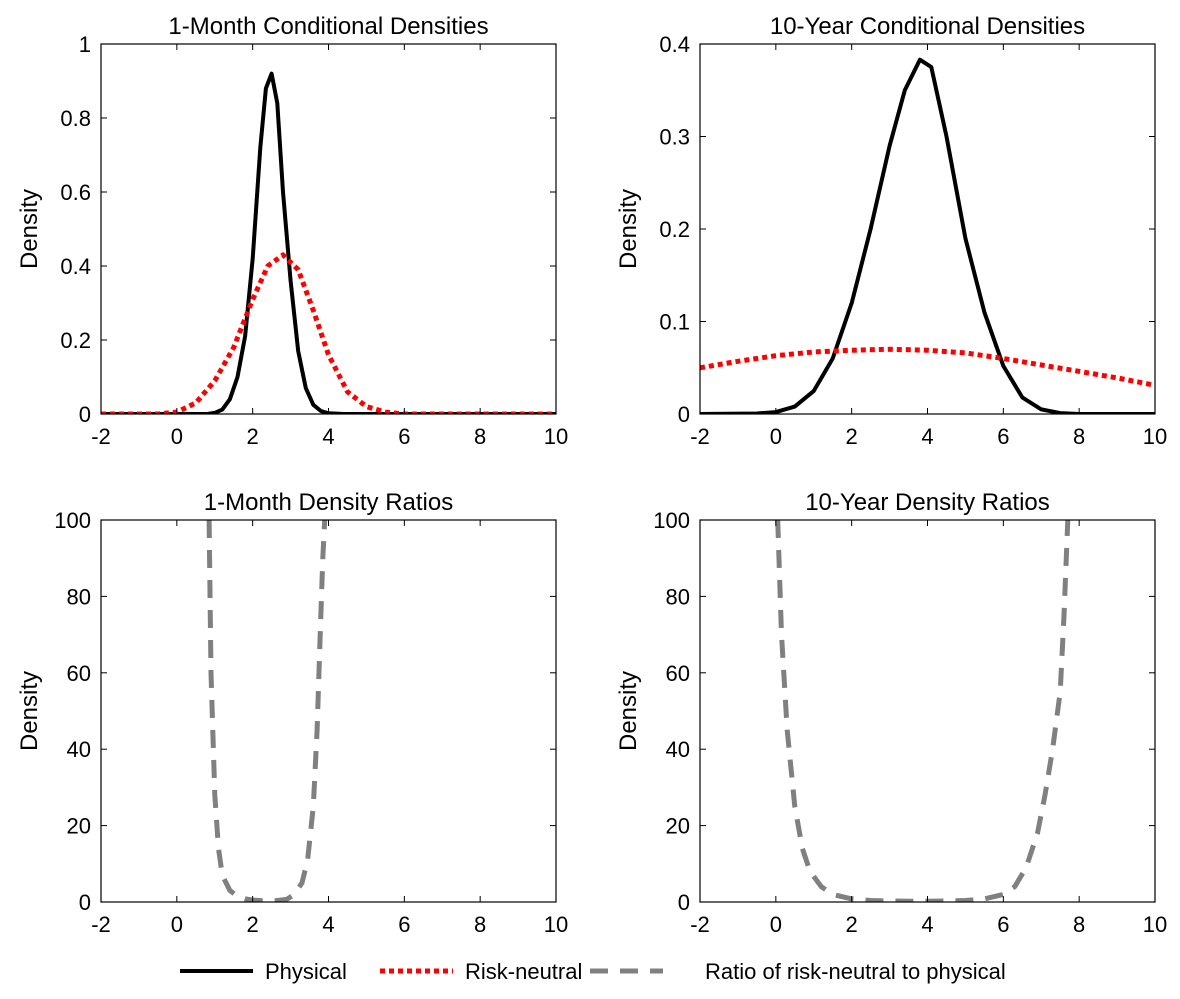  I want to click on chart-title: 10-Year Conditional Densities, so click(927, 26).